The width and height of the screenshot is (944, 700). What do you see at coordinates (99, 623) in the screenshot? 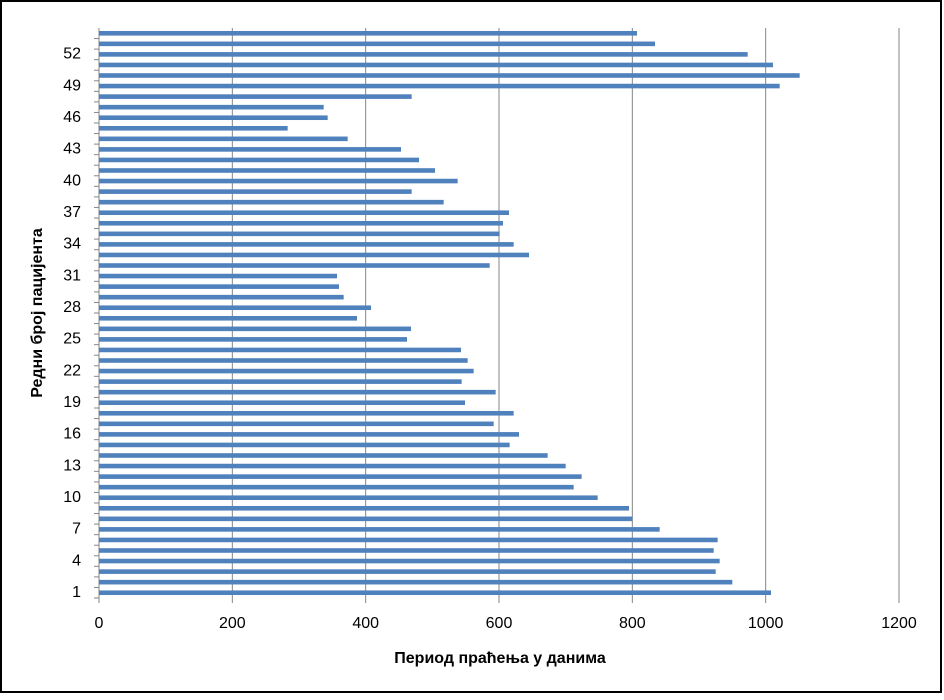
I see `x-tick-label: 0` at bounding box center [99, 623].